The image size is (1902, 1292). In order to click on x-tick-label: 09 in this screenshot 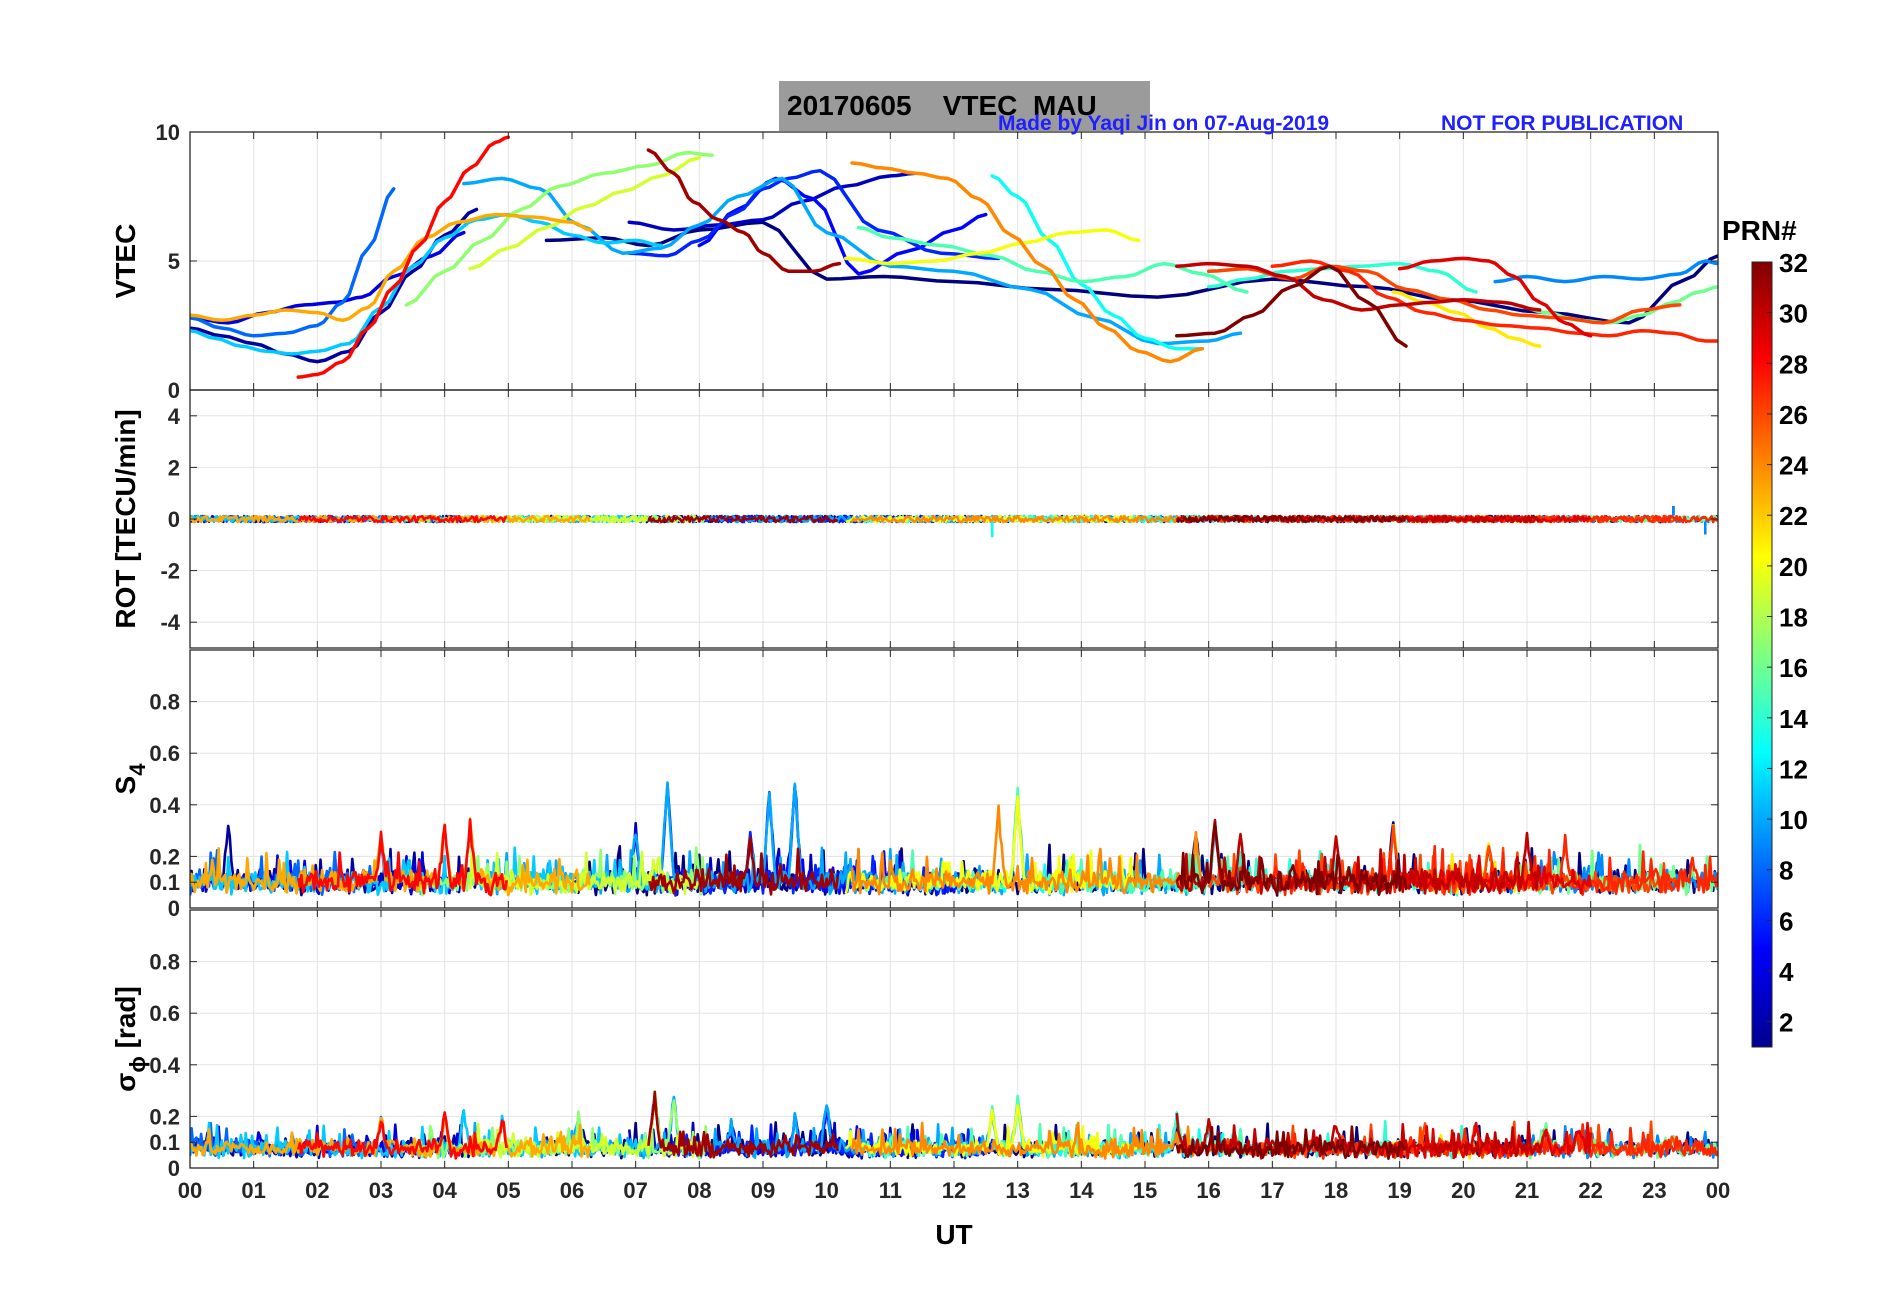, I will do `click(763, 1190)`.